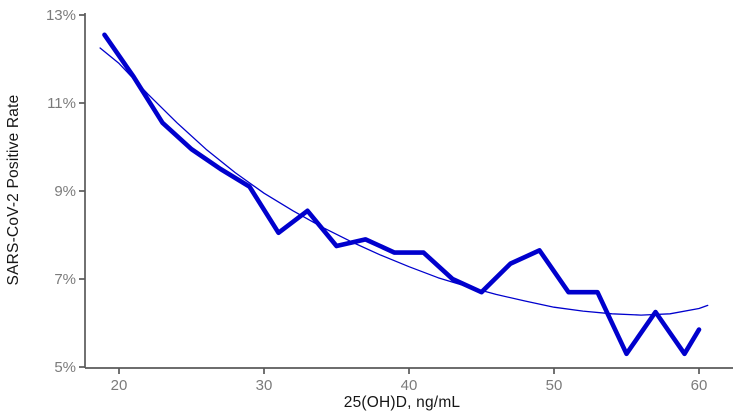 Image resolution: width=750 pixels, height=418 pixels. What do you see at coordinates (65, 367) in the screenshot?
I see `y-tick-label: 5%` at bounding box center [65, 367].